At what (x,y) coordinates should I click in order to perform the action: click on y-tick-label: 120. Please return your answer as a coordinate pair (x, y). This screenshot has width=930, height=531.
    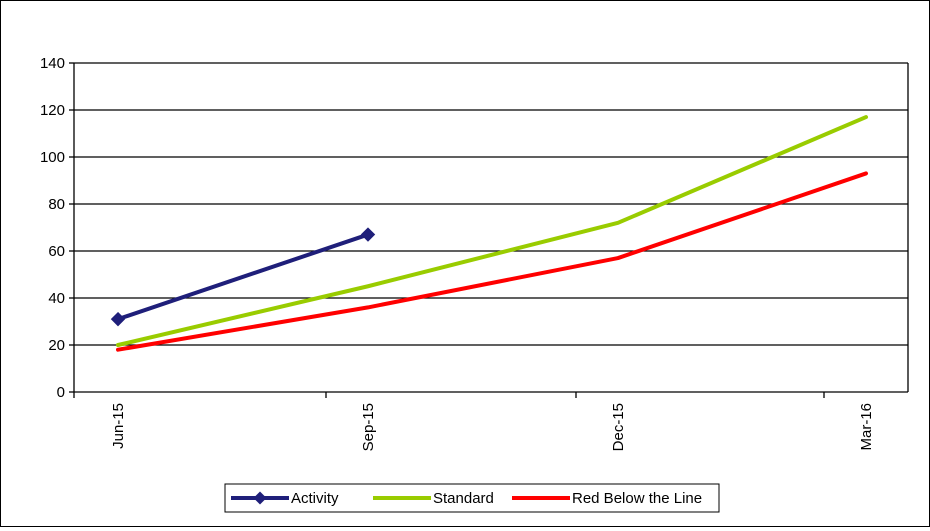
    Looking at the image, I should click on (52, 110).